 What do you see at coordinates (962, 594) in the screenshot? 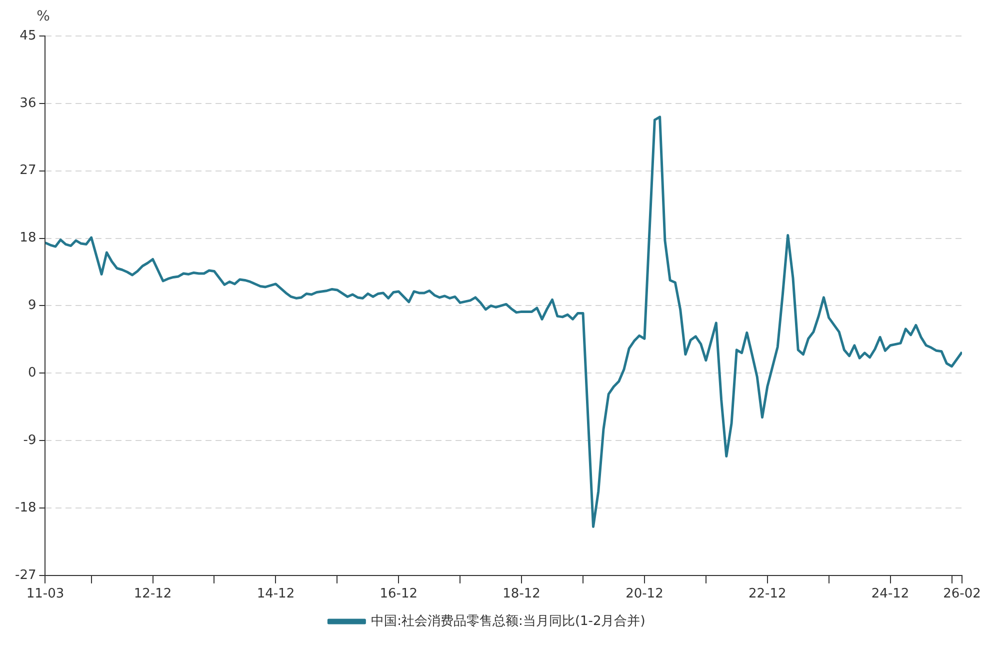
I see `x-tick-label: 26-02` at bounding box center [962, 594].